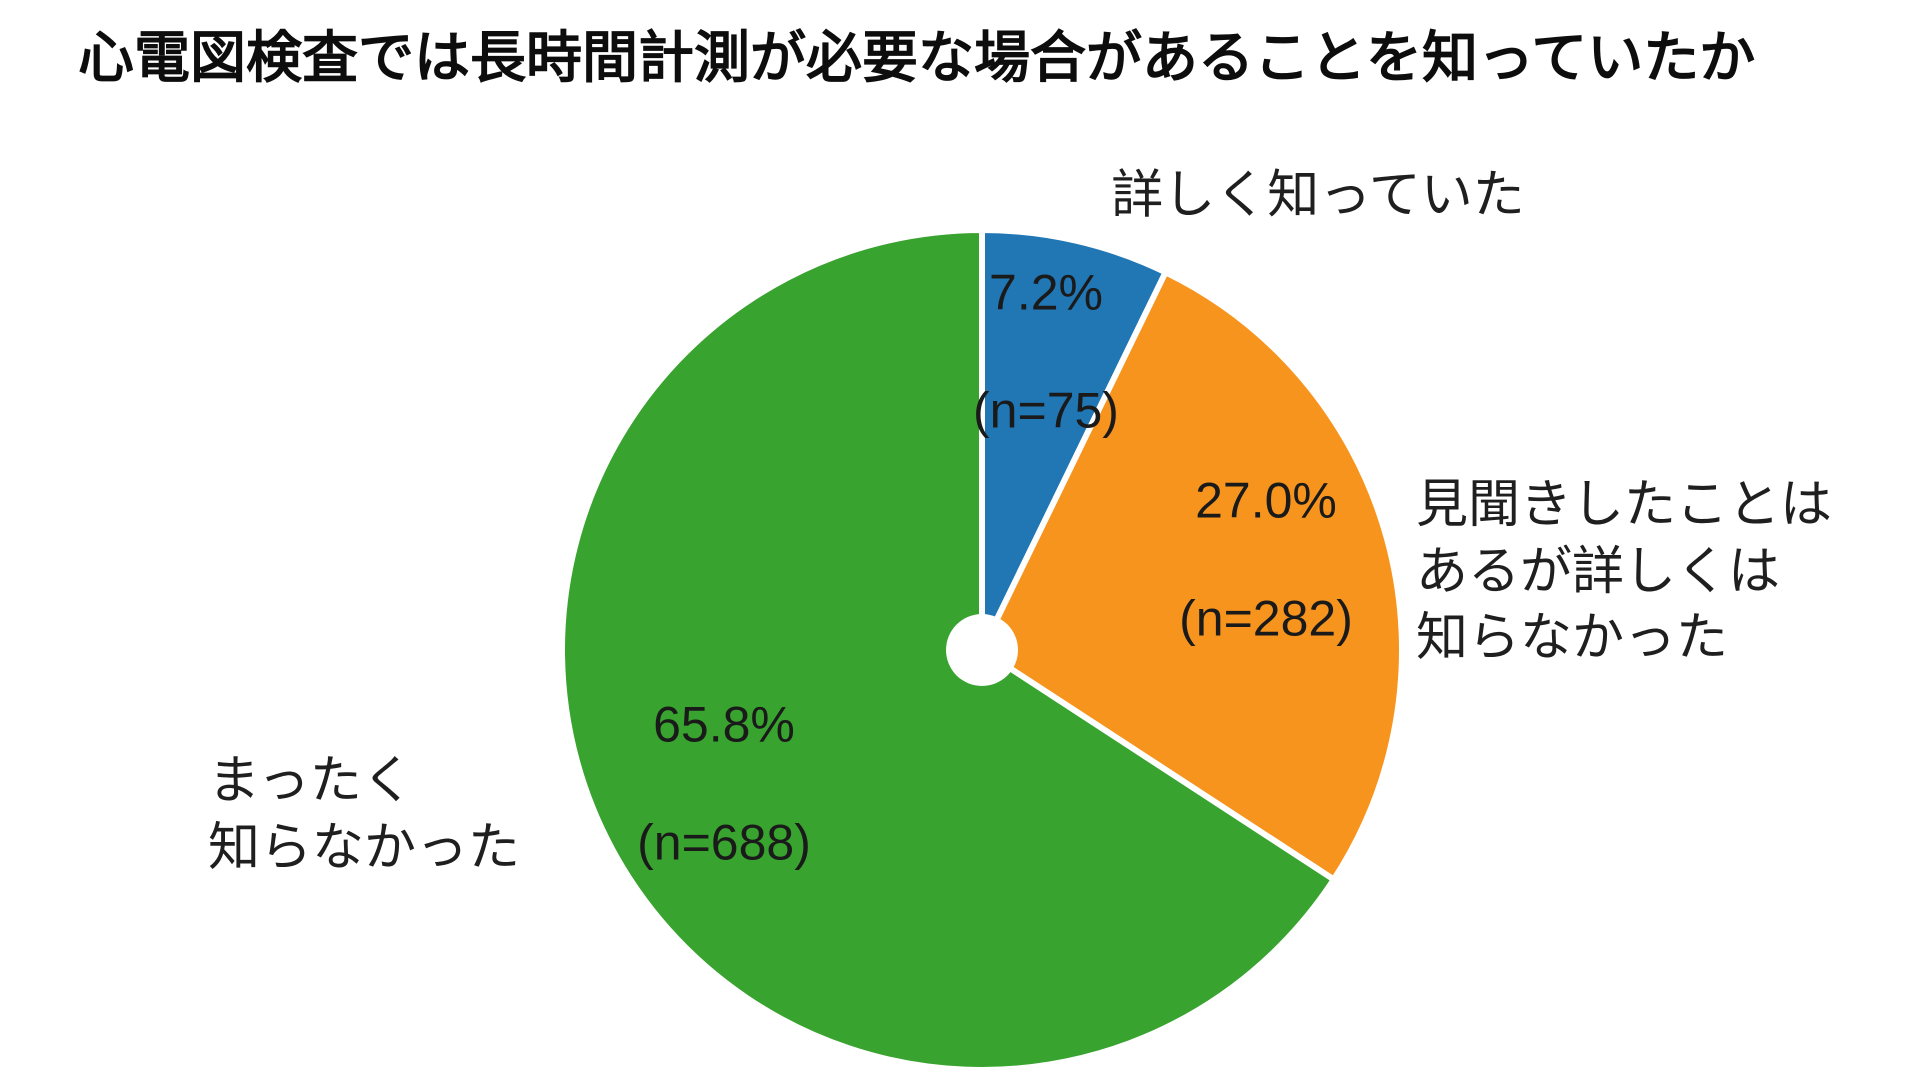 The height and width of the screenshot is (1080, 1920). I want to click on slice-value-label-orange: 27.0% (n=282), so click(1266, 560).